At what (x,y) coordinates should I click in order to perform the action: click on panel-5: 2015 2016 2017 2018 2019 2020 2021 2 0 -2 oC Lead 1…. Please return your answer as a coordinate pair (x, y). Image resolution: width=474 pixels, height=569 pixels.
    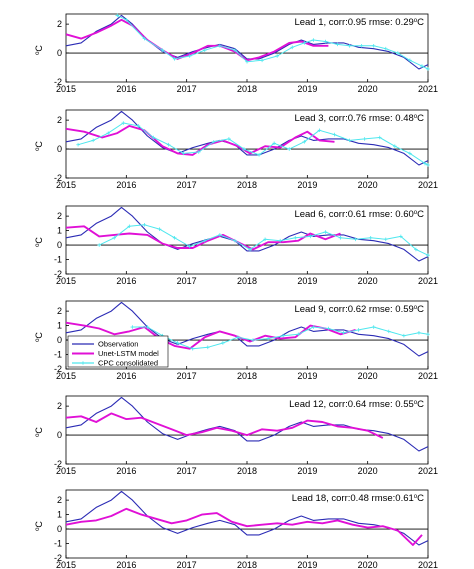
    Looking at the image, I should click on (236, 435).